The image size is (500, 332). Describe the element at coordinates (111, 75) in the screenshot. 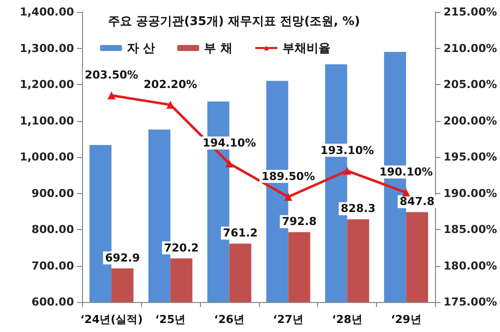

I see `data-label: 203.50%` at that location.